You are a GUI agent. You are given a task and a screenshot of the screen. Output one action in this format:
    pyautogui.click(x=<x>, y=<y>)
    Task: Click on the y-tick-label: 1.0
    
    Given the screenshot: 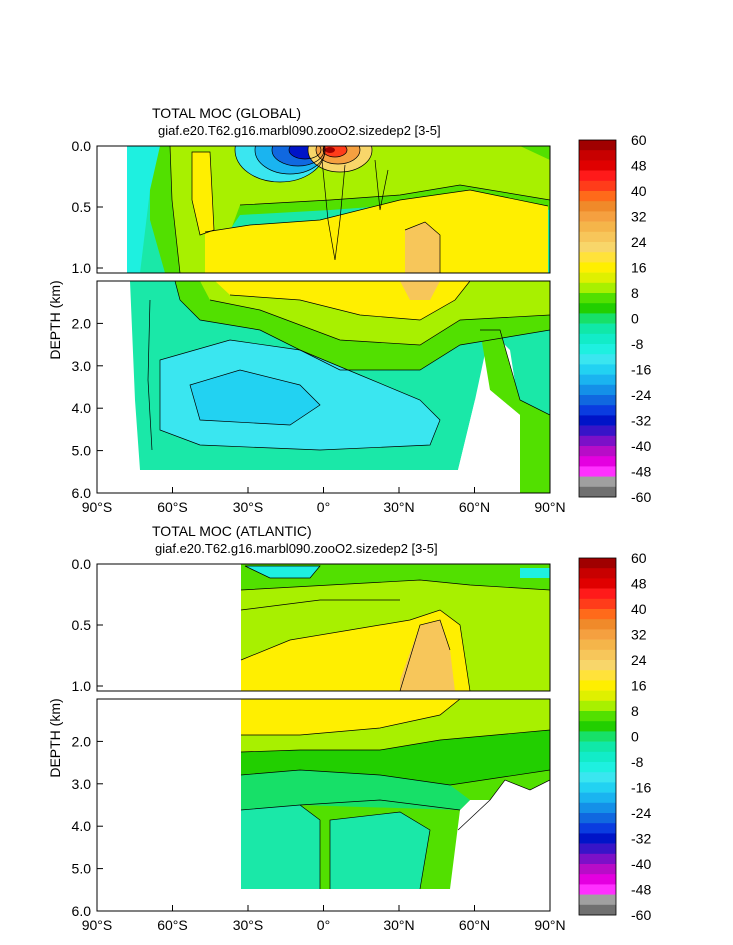 What is the action you would take?
    pyautogui.click(x=82, y=268)
    